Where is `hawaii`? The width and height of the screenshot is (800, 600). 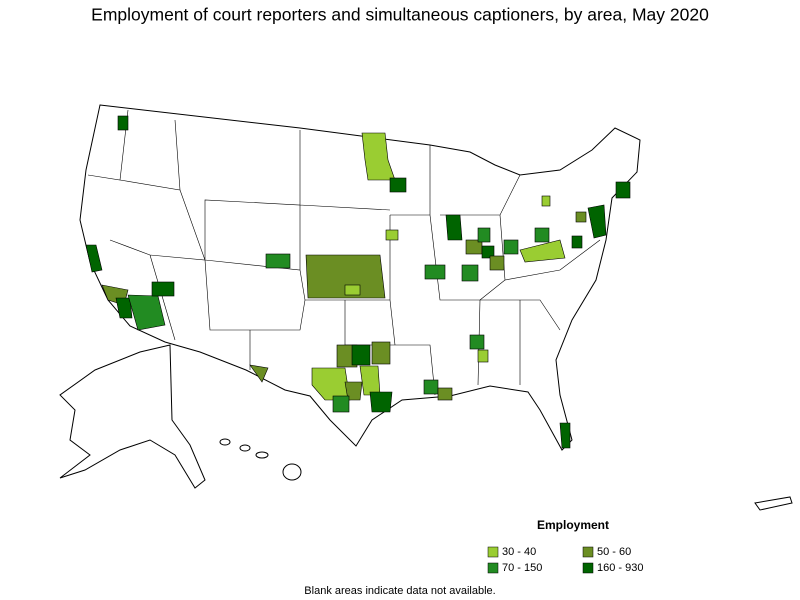 hawaii is located at coordinates (260, 459).